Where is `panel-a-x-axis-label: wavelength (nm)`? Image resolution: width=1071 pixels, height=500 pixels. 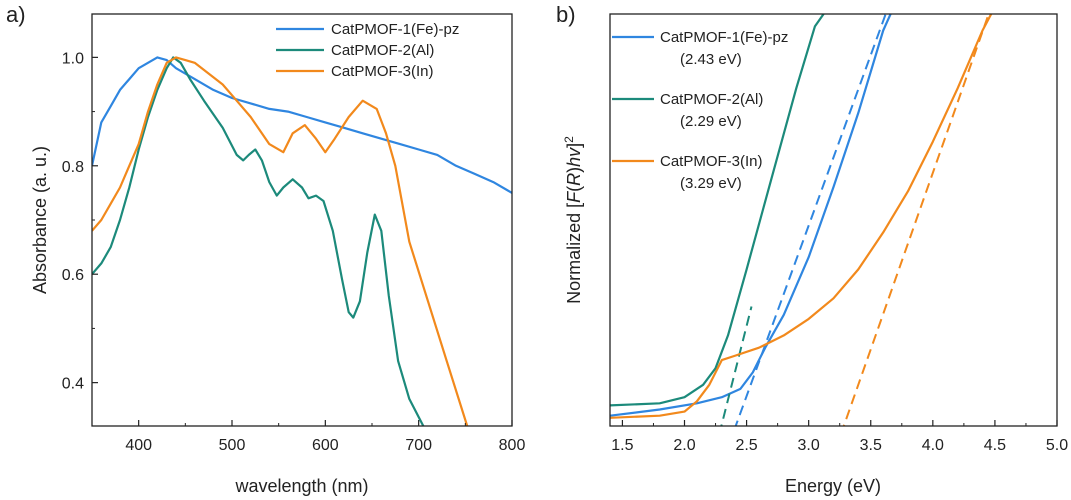
panel-a-x-axis-label: wavelength (nm) is located at coordinates (301, 486).